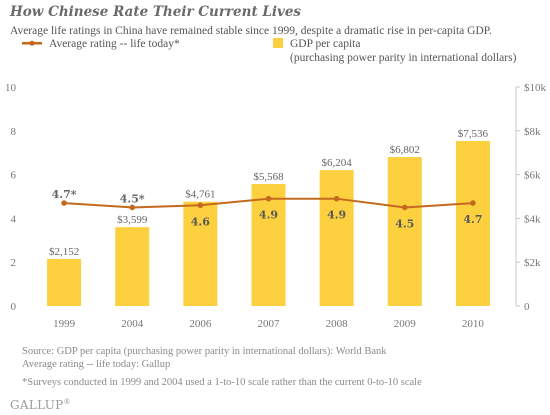 The image size is (550, 415). I want to click on y-right-tick-label: $2k, so click(532, 263).